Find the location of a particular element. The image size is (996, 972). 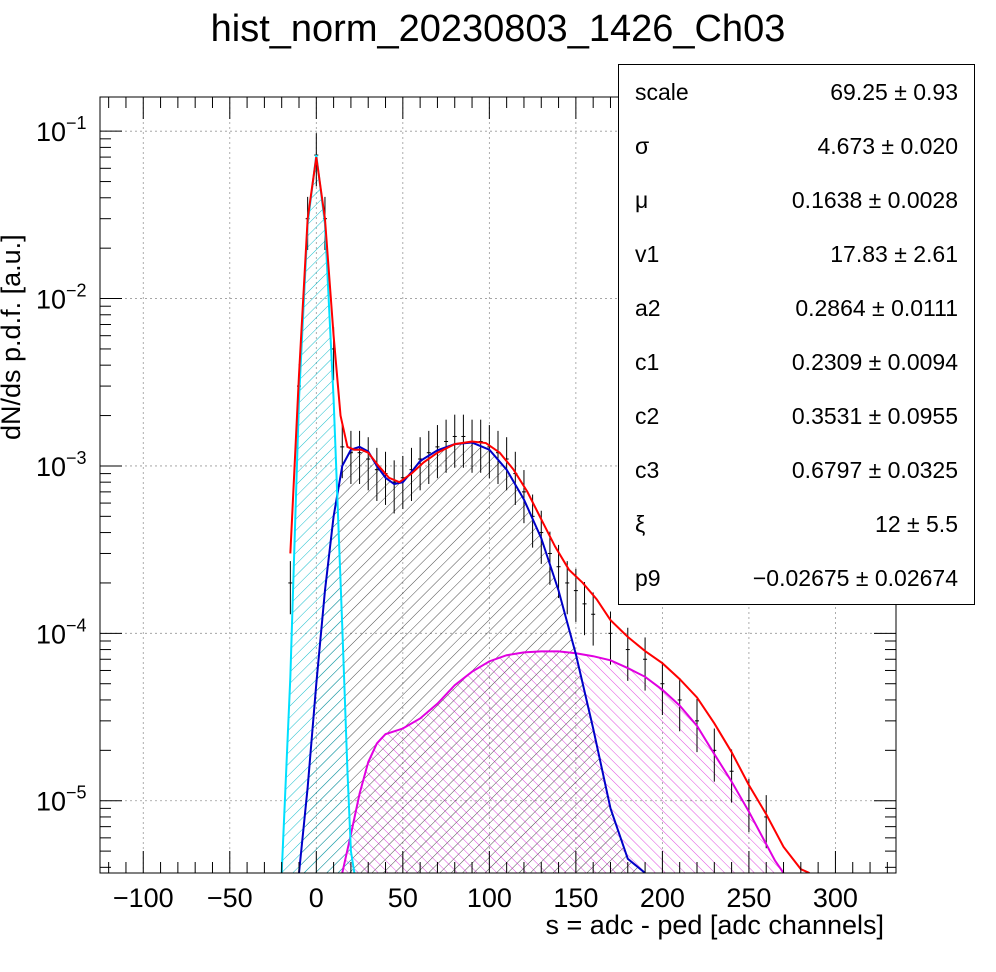

stat-name: ξ is located at coordinates (640, 524).